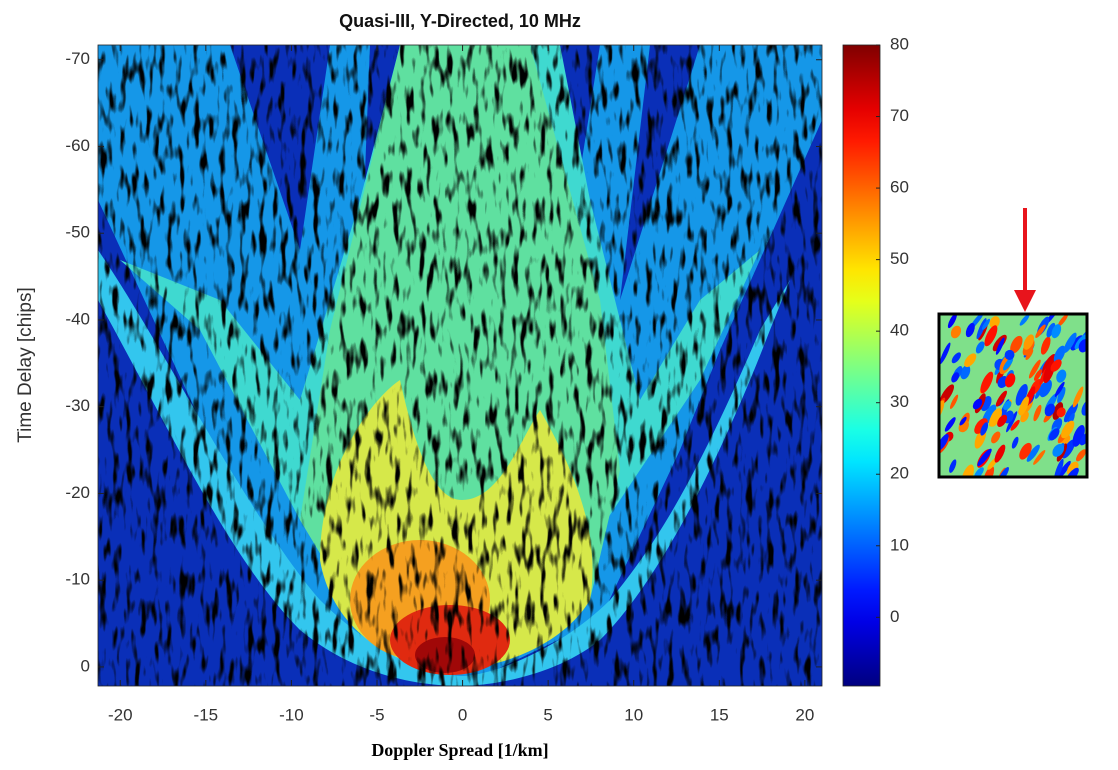 The height and width of the screenshot is (770, 1118). I want to click on colorbar-tick-label: 60, so click(899, 187).